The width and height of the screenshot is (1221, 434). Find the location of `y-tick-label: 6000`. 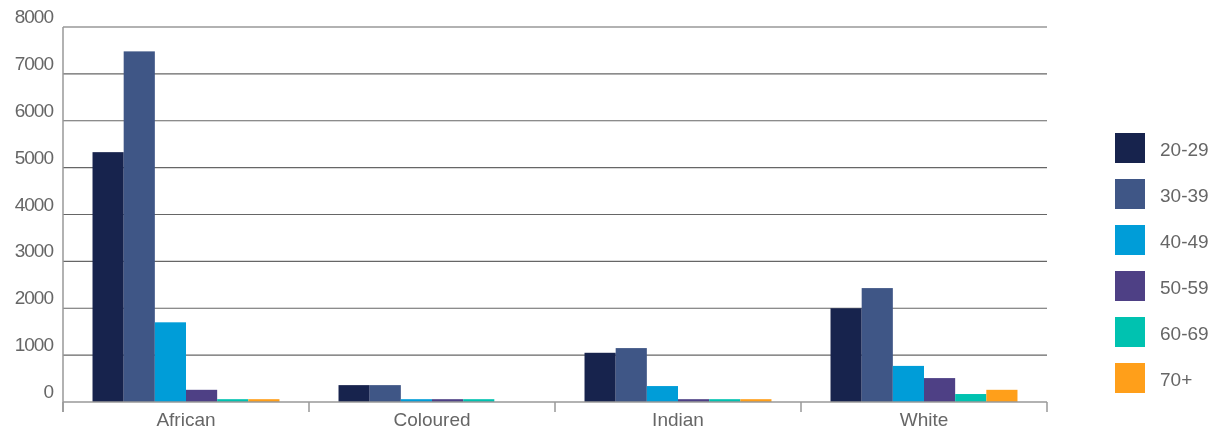

y-tick-label: 6000 is located at coordinates (34, 110).